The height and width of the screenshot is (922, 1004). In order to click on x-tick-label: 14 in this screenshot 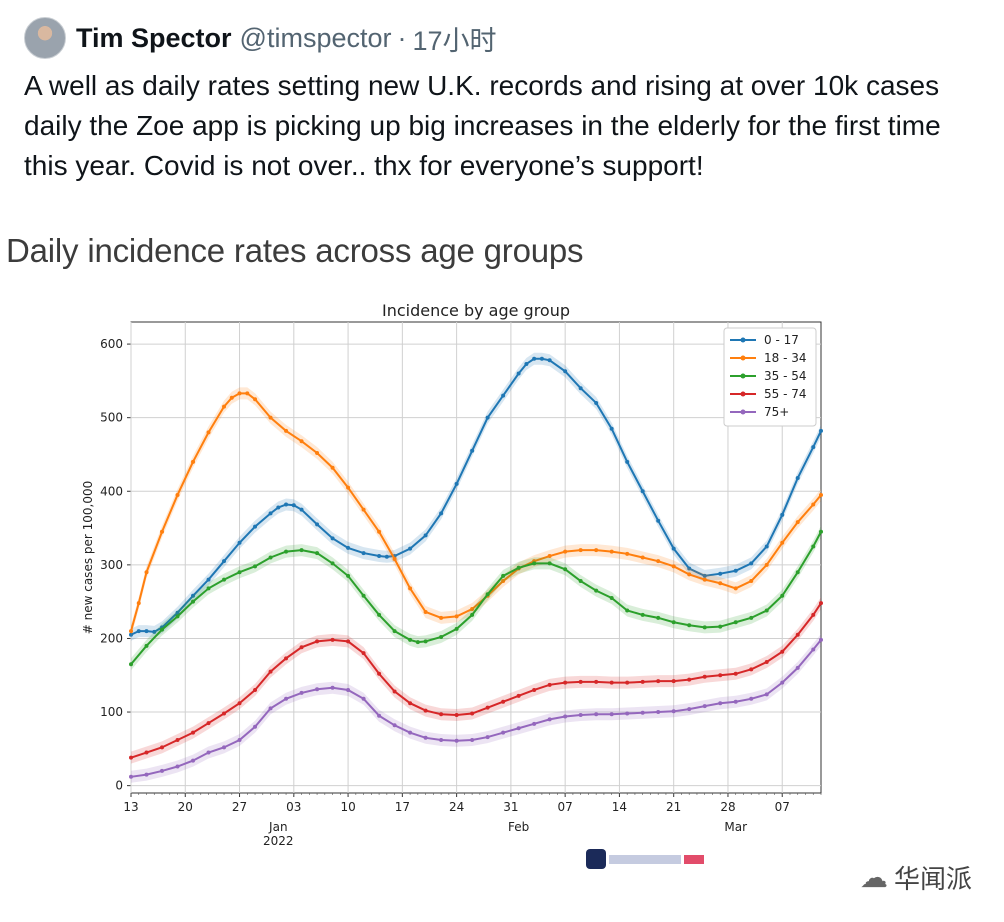, I will do `click(619, 807)`.